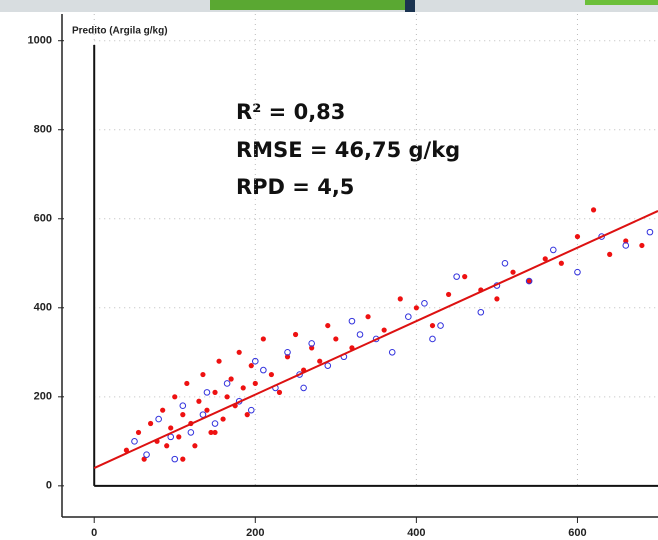 This screenshot has height=540, width=658. Describe the element at coordinates (348, 150) in the screenshot. I see `annotation: RMSE = 46,75 g/kg` at that location.